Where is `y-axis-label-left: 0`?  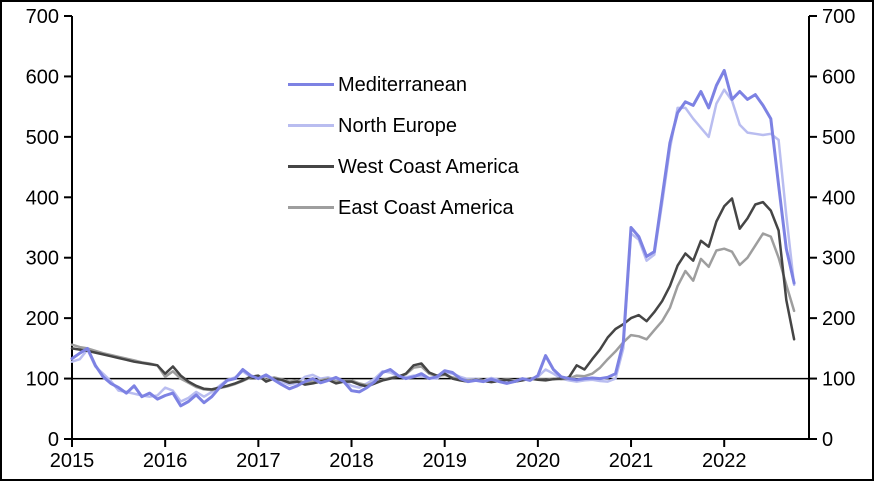 y-axis-label-left: 0 is located at coordinates (53, 440).